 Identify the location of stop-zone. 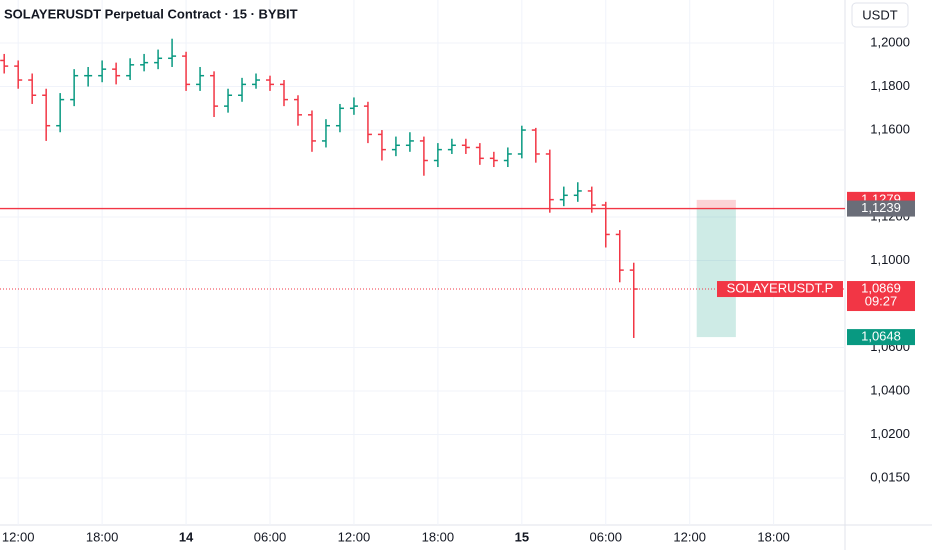
(716, 204).